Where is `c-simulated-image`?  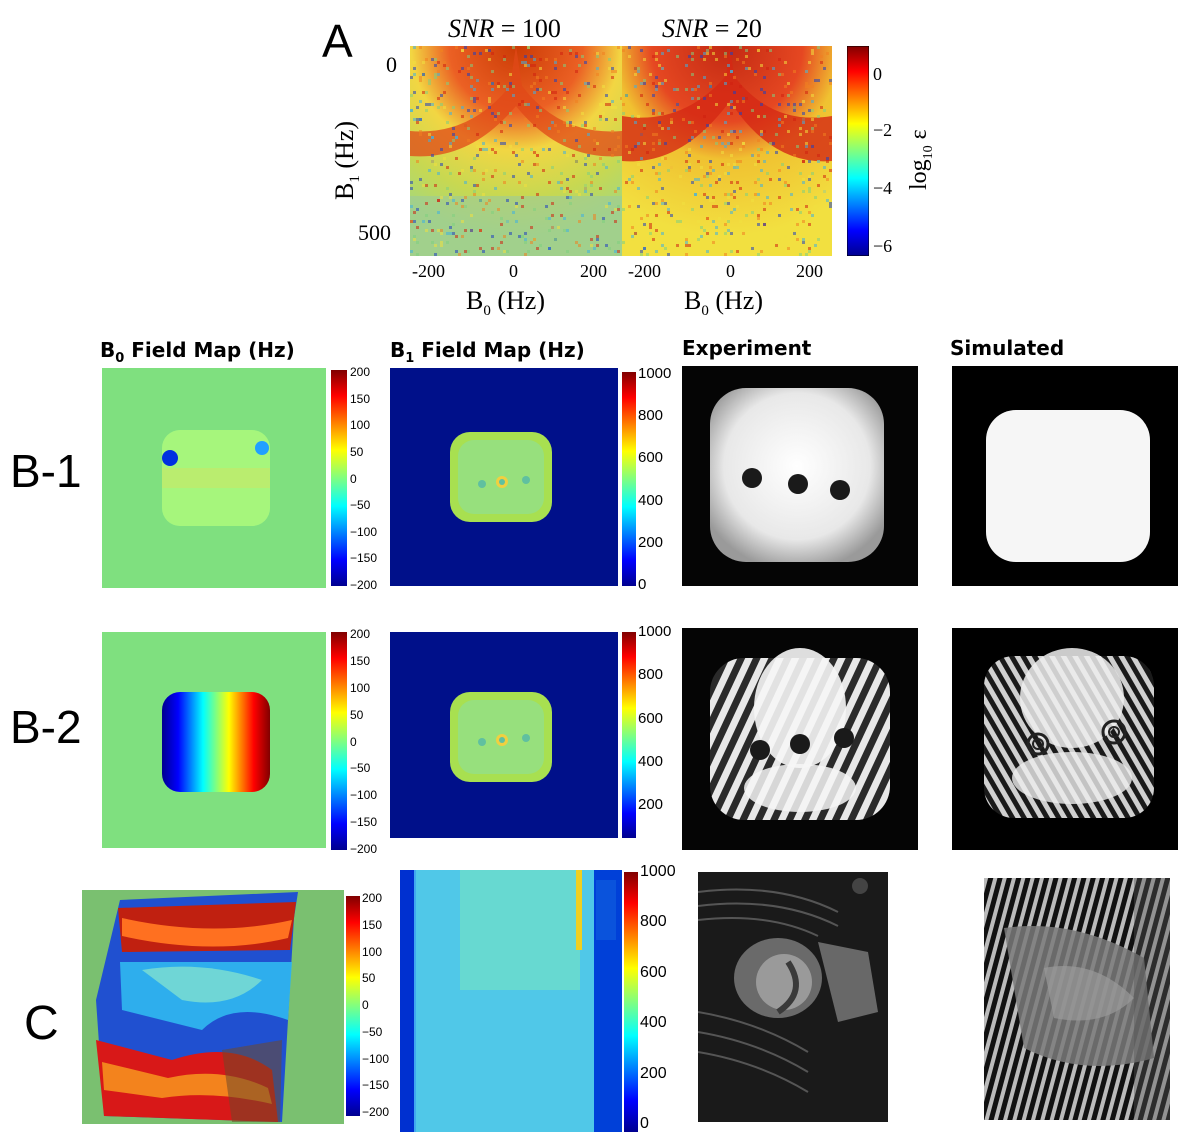 c-simulated-image is located at coordinates (1077, 999).